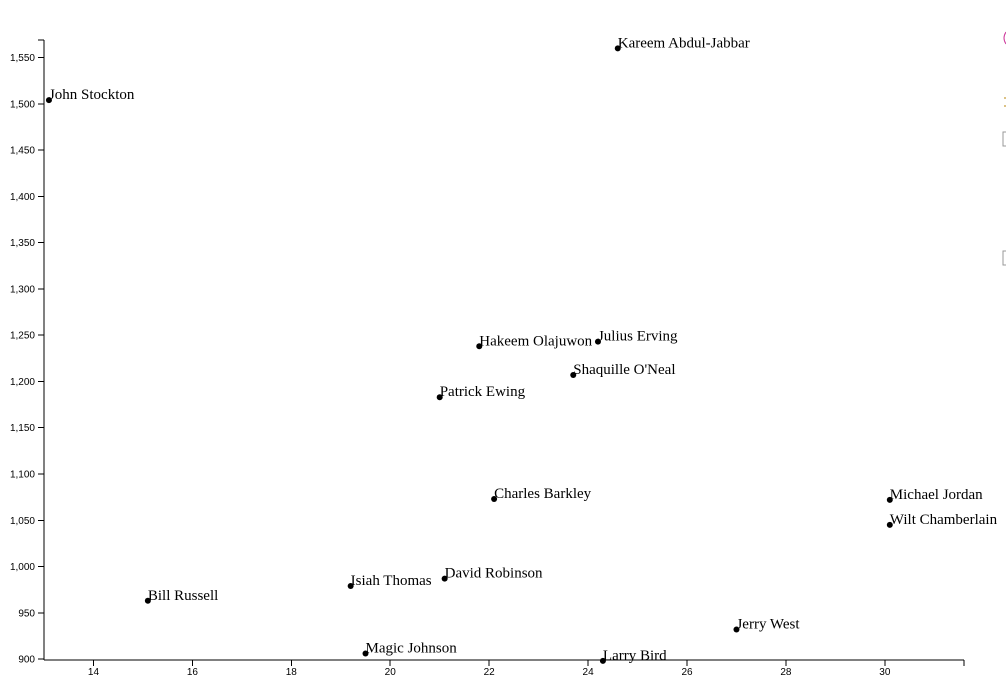 Image resolution: width=1006 pixels, height=695 pixels. Describe the element at coordinates (292, 672) in the screenshot. I see `x-tick-label: 18` at that location.